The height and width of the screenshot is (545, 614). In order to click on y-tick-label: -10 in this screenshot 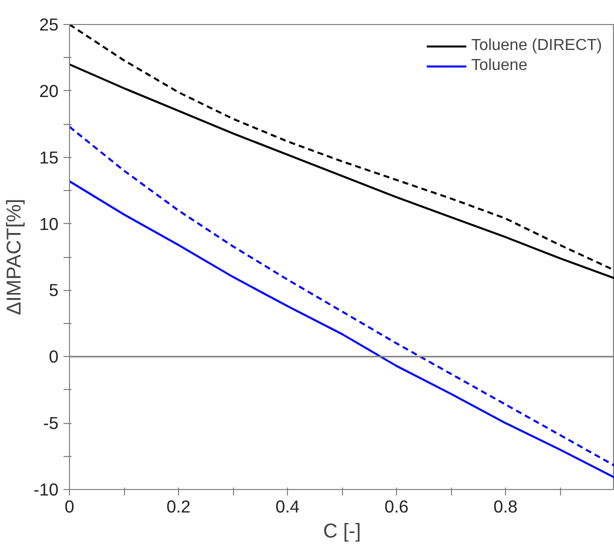, I will do `click(45, 490)`.